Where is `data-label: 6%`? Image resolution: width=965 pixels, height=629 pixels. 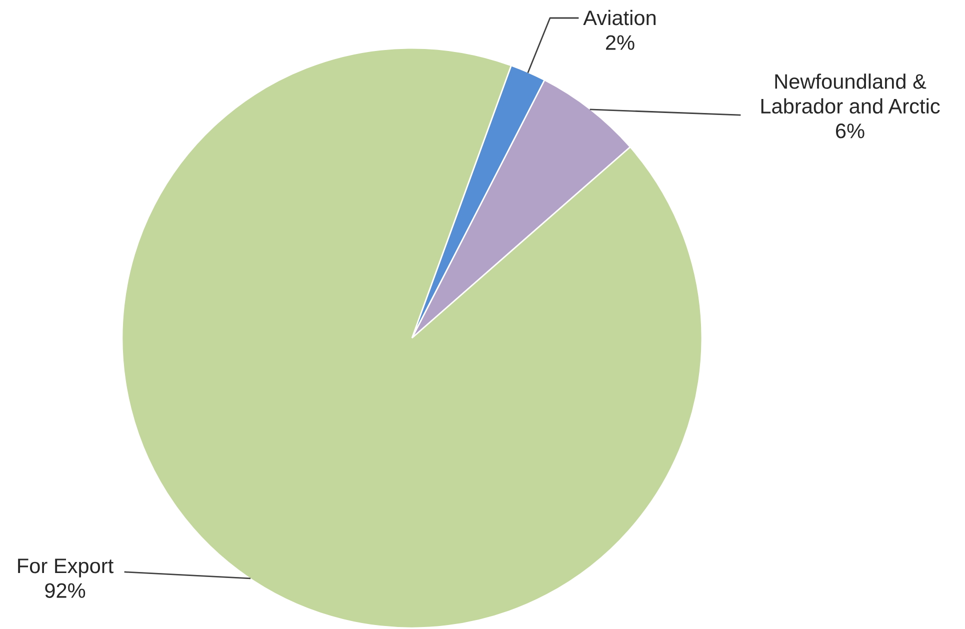 data-label: 6% is located at coordinates (850, 131).